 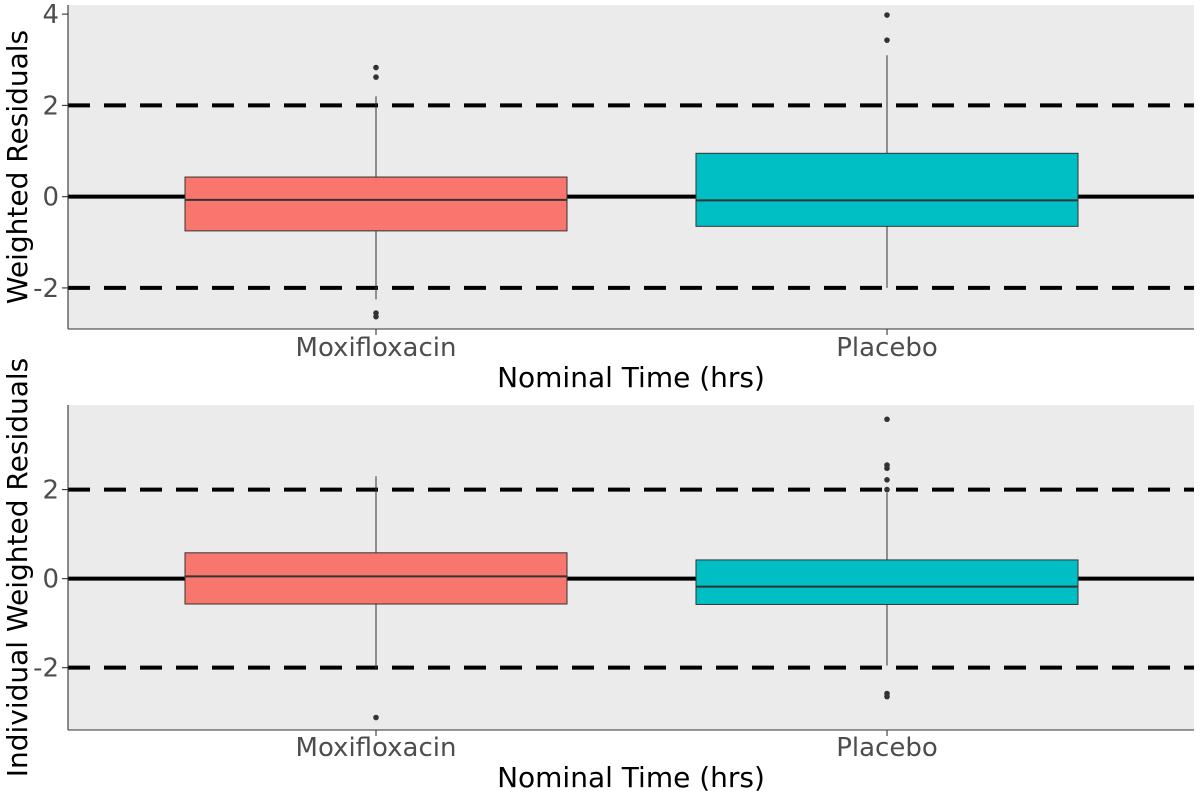 I want to click on y-tick-label: 4, so click(x=50, y=15).